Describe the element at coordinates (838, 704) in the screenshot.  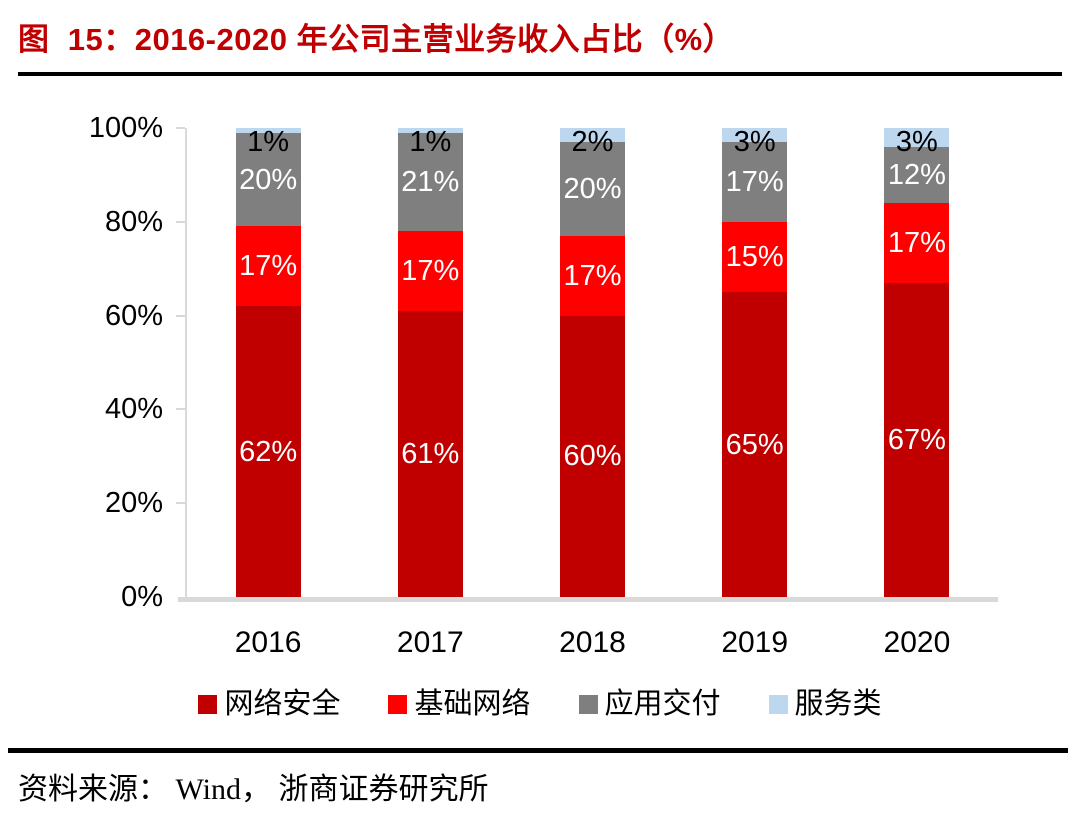
I see `legend-label: 服务类` at that location.